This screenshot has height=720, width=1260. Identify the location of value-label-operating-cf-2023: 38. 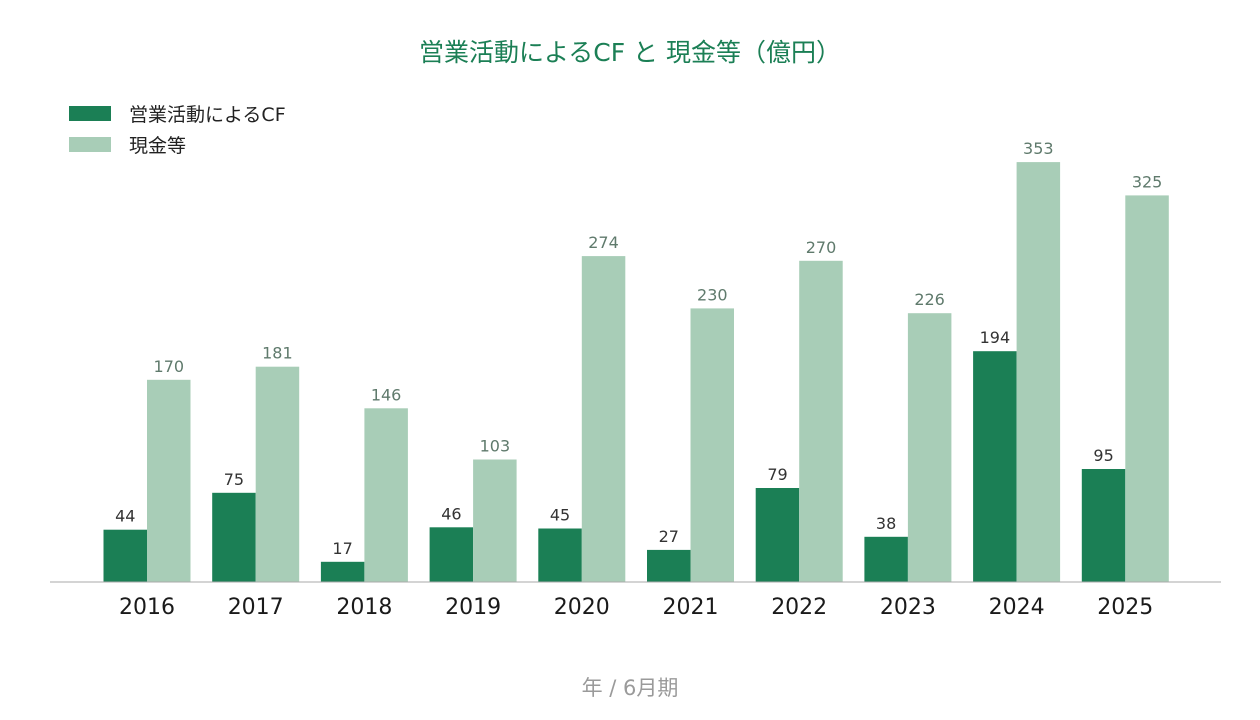
(886, 523).